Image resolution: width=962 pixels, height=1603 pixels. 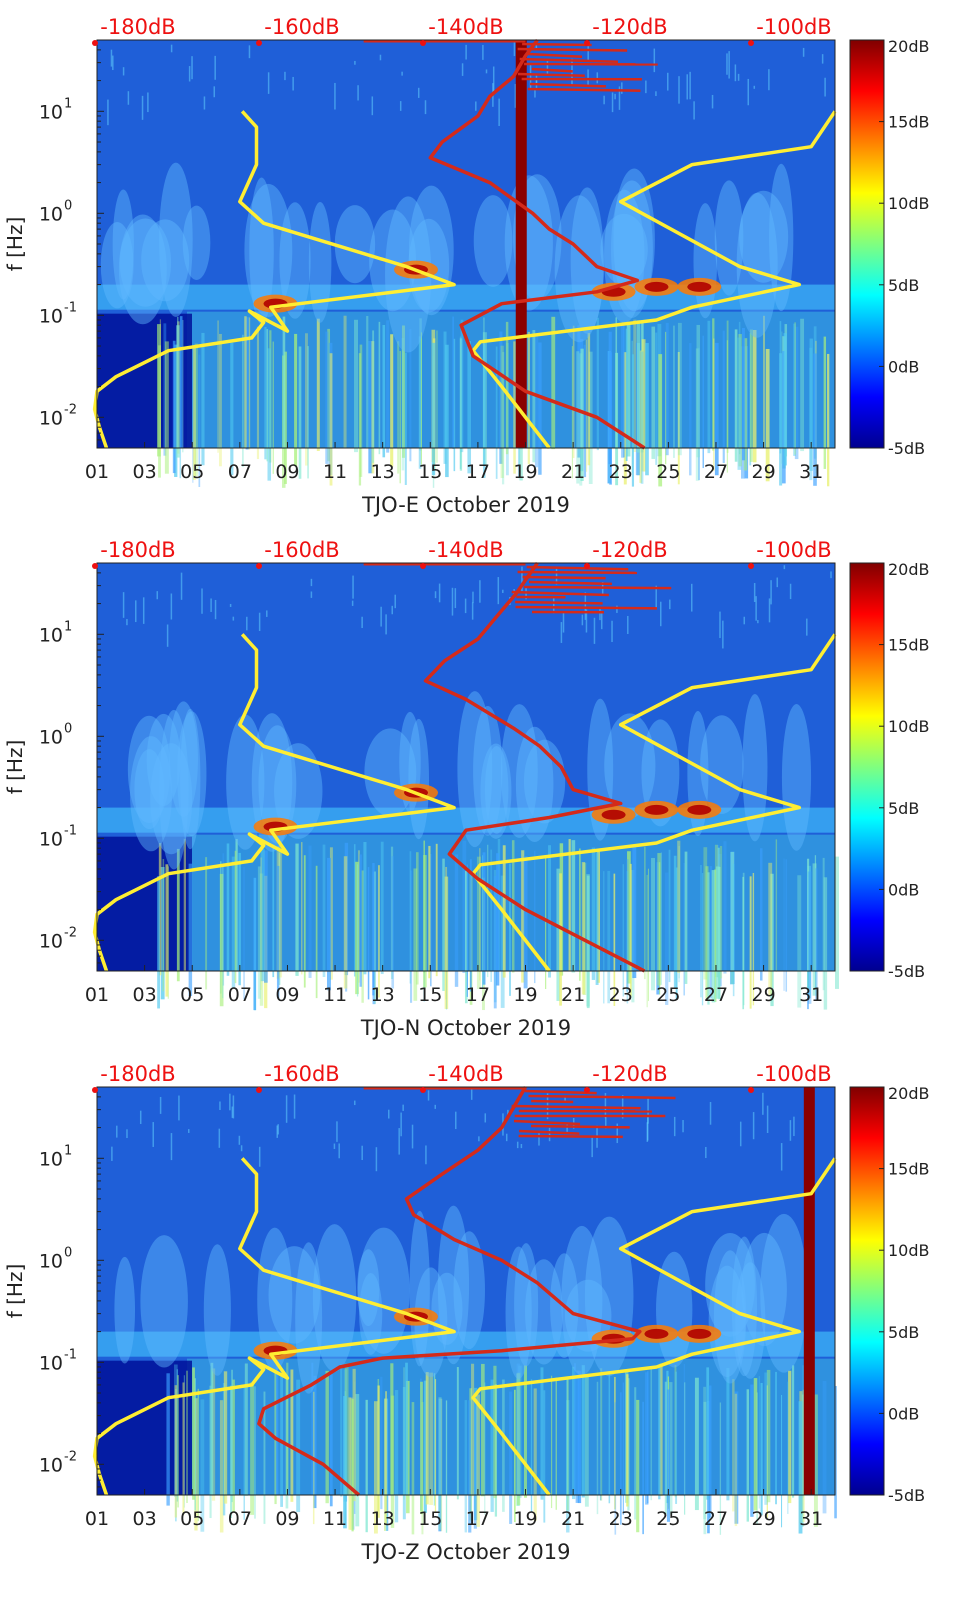 I want to click on y-tick-exponent: -1, so click(x=70, y=1354).